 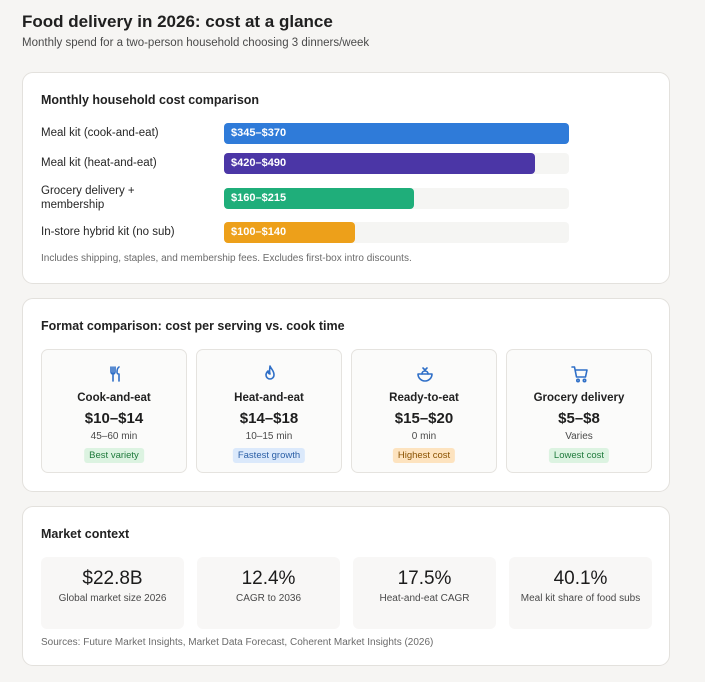 I want to click on bar-track: $100–$140, so click(x=396, y=232).